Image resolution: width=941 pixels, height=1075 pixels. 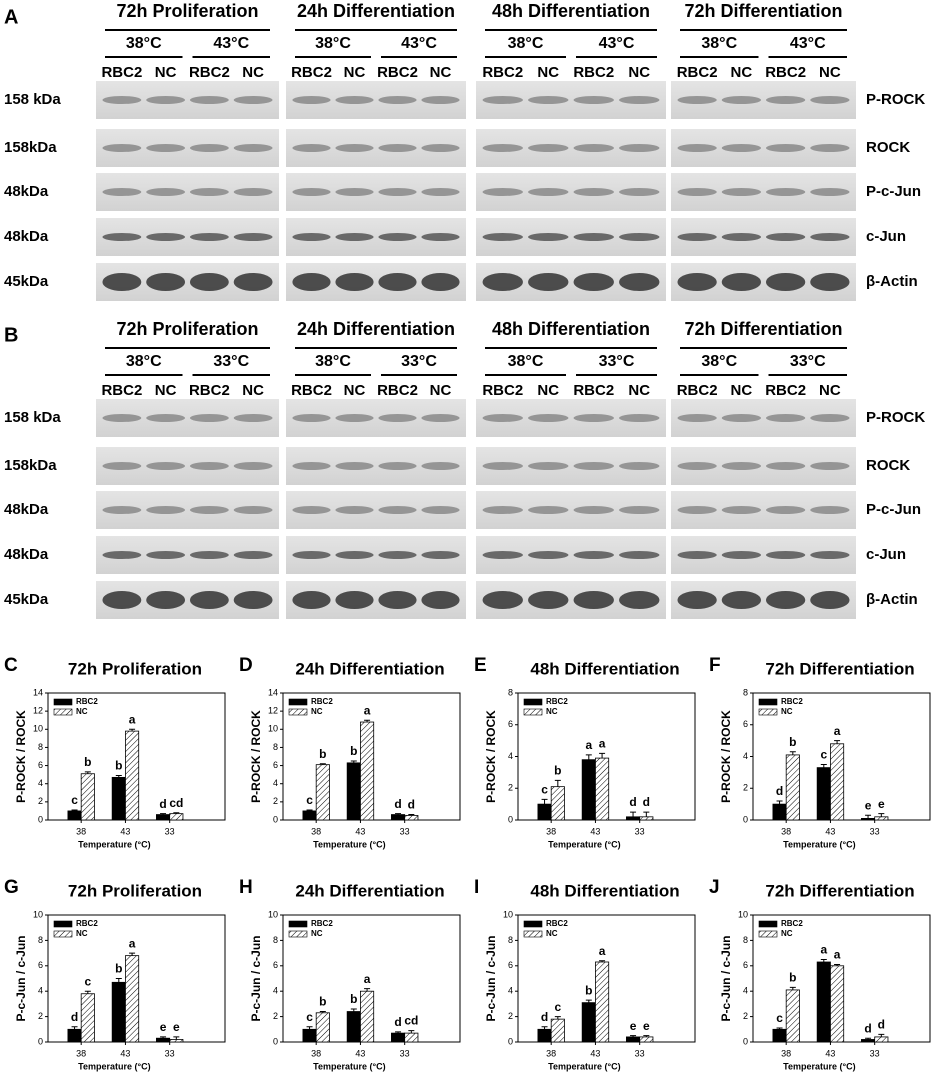 What do you see at coordinates (839, 668) in the screenshot?
I see `chart-title: 72h Differentiation` at bounding box center [839, 668].